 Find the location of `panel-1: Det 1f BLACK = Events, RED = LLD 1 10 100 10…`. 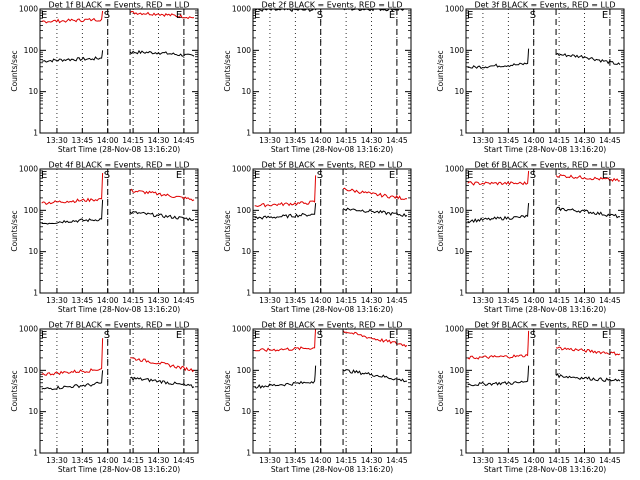

panel-1: Det 1f BLACK = Events, RED = LLD 1 10 100 10… is located at coordinates (104, 77).